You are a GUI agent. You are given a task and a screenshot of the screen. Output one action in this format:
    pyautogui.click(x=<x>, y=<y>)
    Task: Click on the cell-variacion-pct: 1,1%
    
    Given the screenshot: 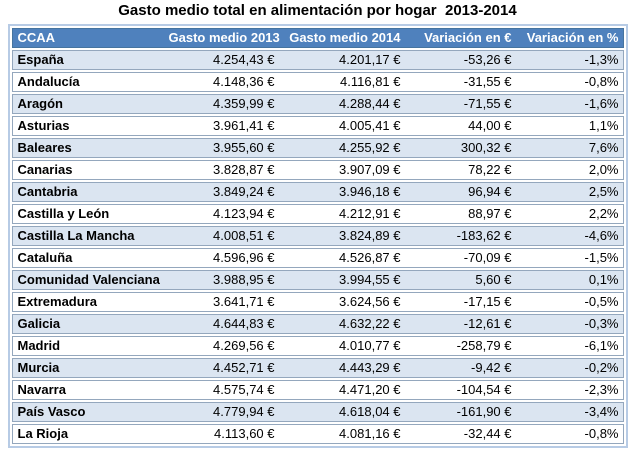 What is the action you would take?
    pyautogui.click(x=603, y=125)
    